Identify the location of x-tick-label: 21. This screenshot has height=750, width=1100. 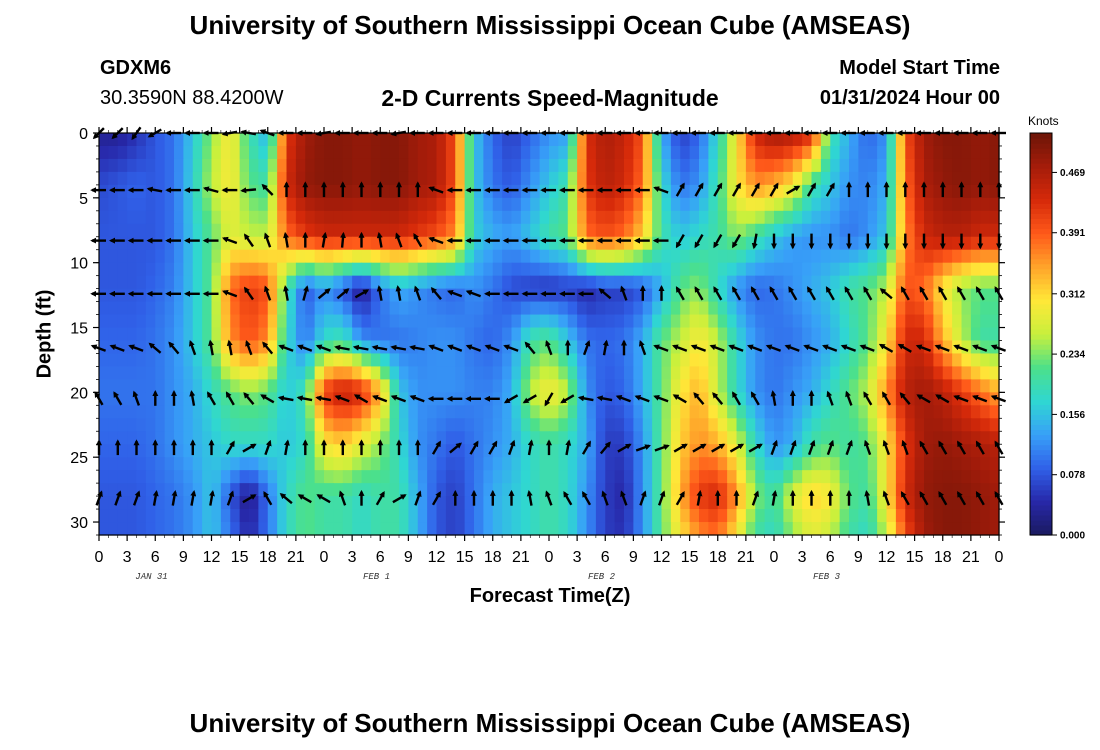
(521, 557).